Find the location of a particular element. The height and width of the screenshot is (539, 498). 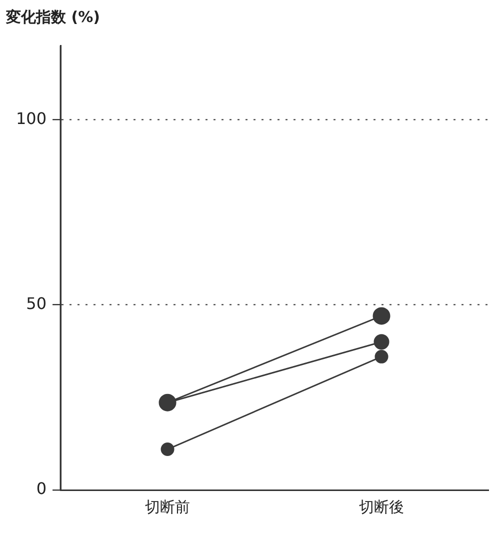

x-tick-label: 切断後 is located at coordinates (381, 507).